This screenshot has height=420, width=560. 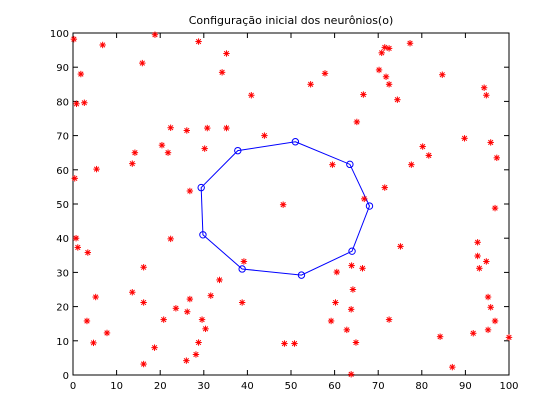 I want to click on x-tick-label: 10, so click(x=116, y=386).